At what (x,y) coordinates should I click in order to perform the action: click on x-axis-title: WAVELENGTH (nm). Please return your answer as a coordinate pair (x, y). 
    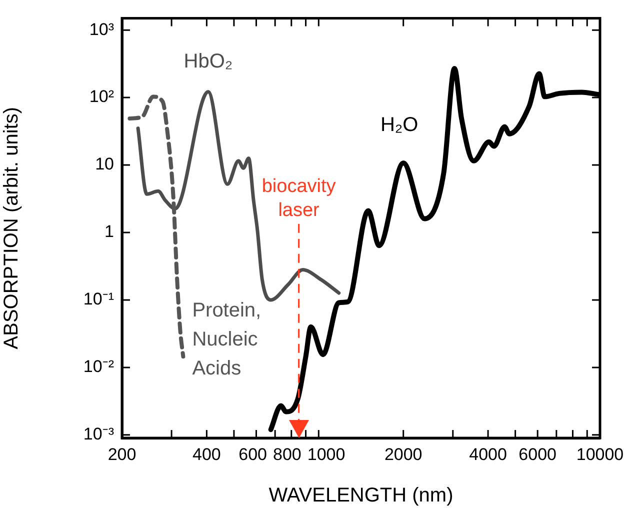
    Looking at the image, I should click on (361, 495).